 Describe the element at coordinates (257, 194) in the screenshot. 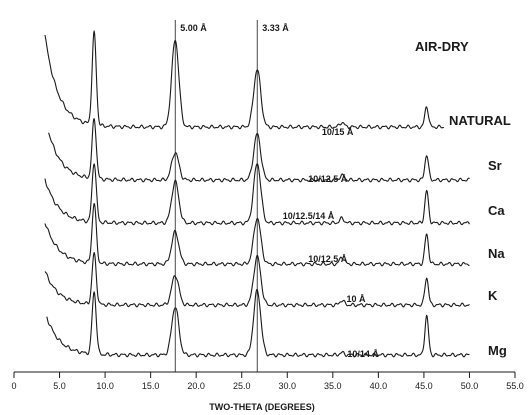

I see `trace-ca` at that location.